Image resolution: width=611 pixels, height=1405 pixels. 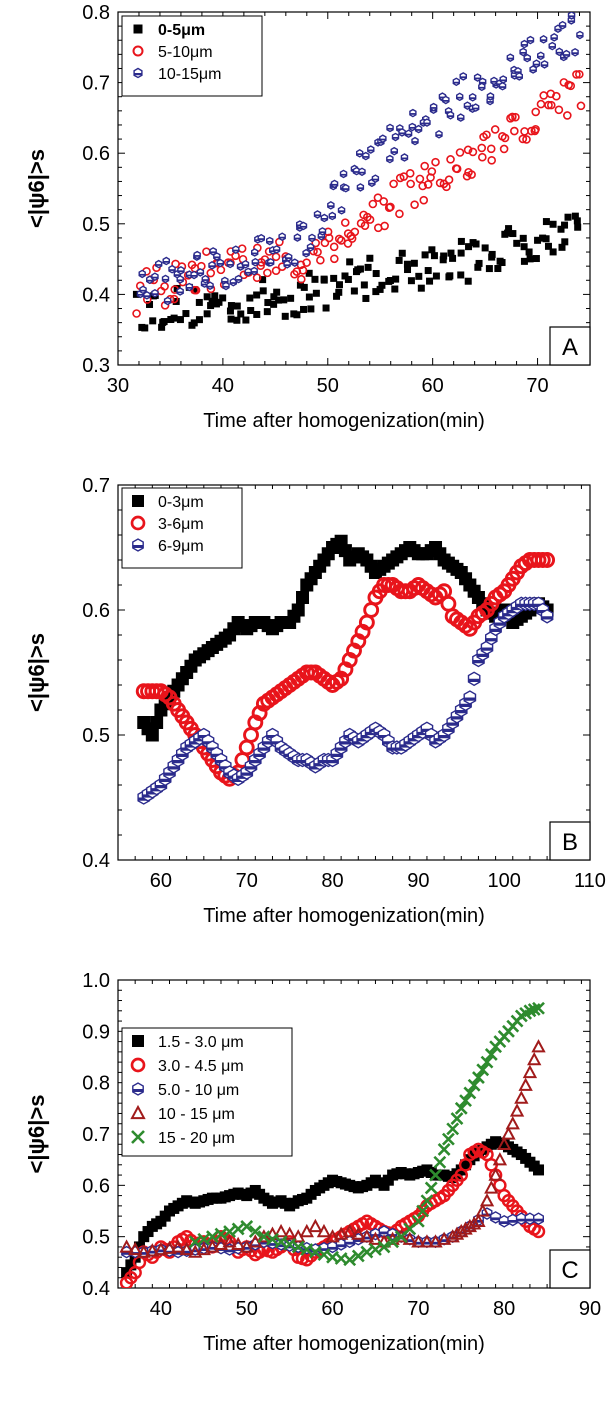 I want to click on legend-label: 6-9μm, so click(x=181, y=546).